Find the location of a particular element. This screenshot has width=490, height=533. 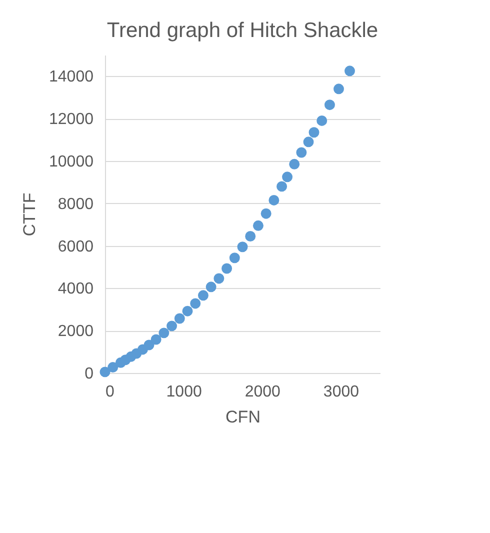

y-tick-label: 2000 is located at coordinates (76, 331).